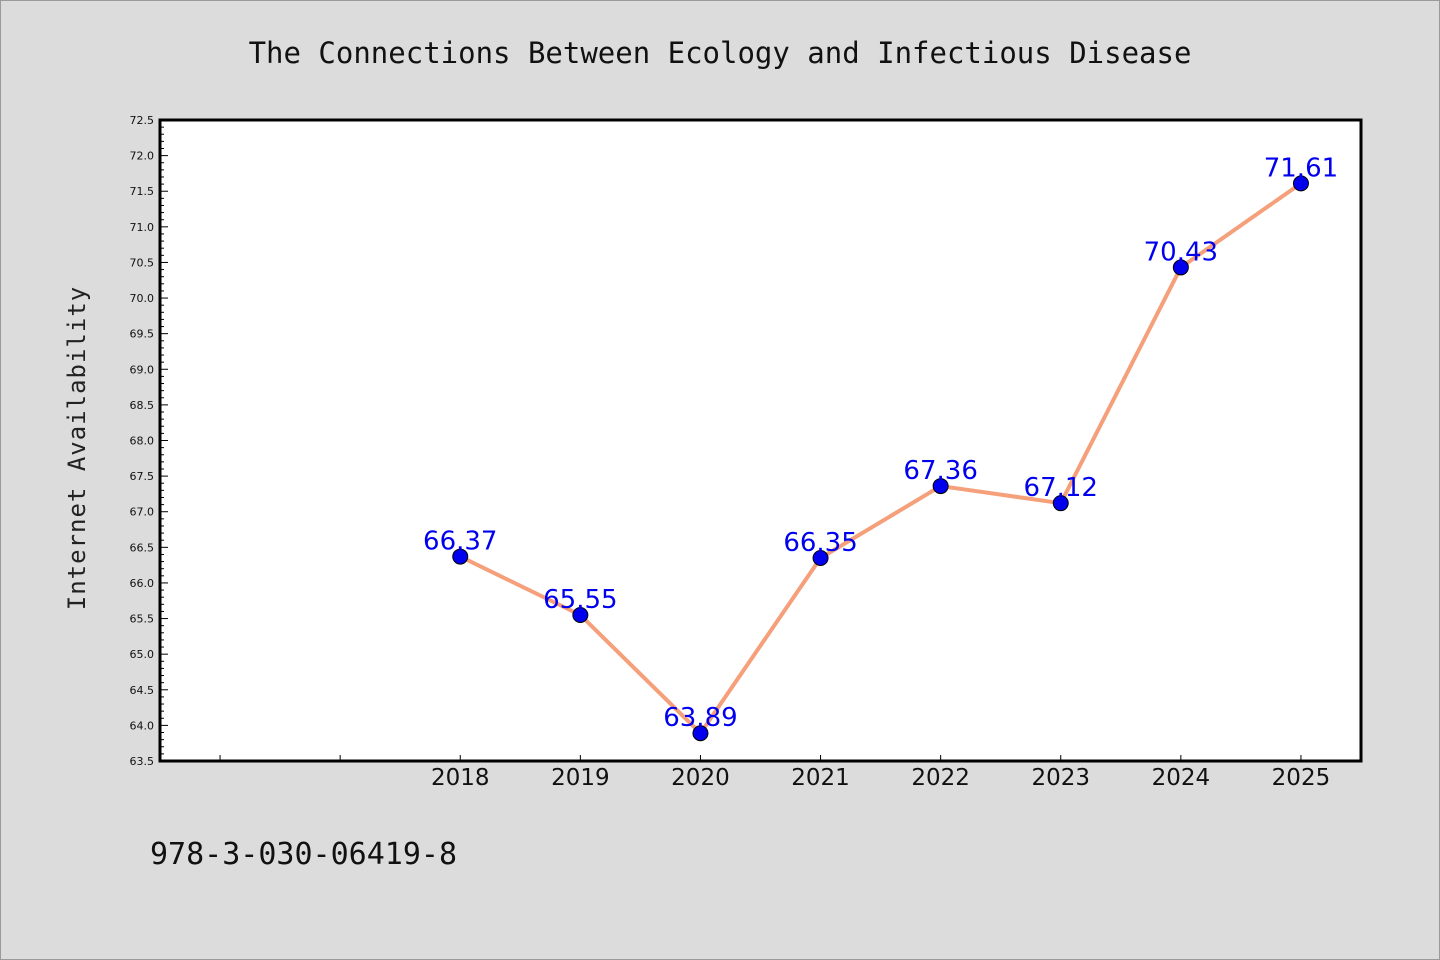  I want to click on y-tick-label: 64.0, so click(142, 725).